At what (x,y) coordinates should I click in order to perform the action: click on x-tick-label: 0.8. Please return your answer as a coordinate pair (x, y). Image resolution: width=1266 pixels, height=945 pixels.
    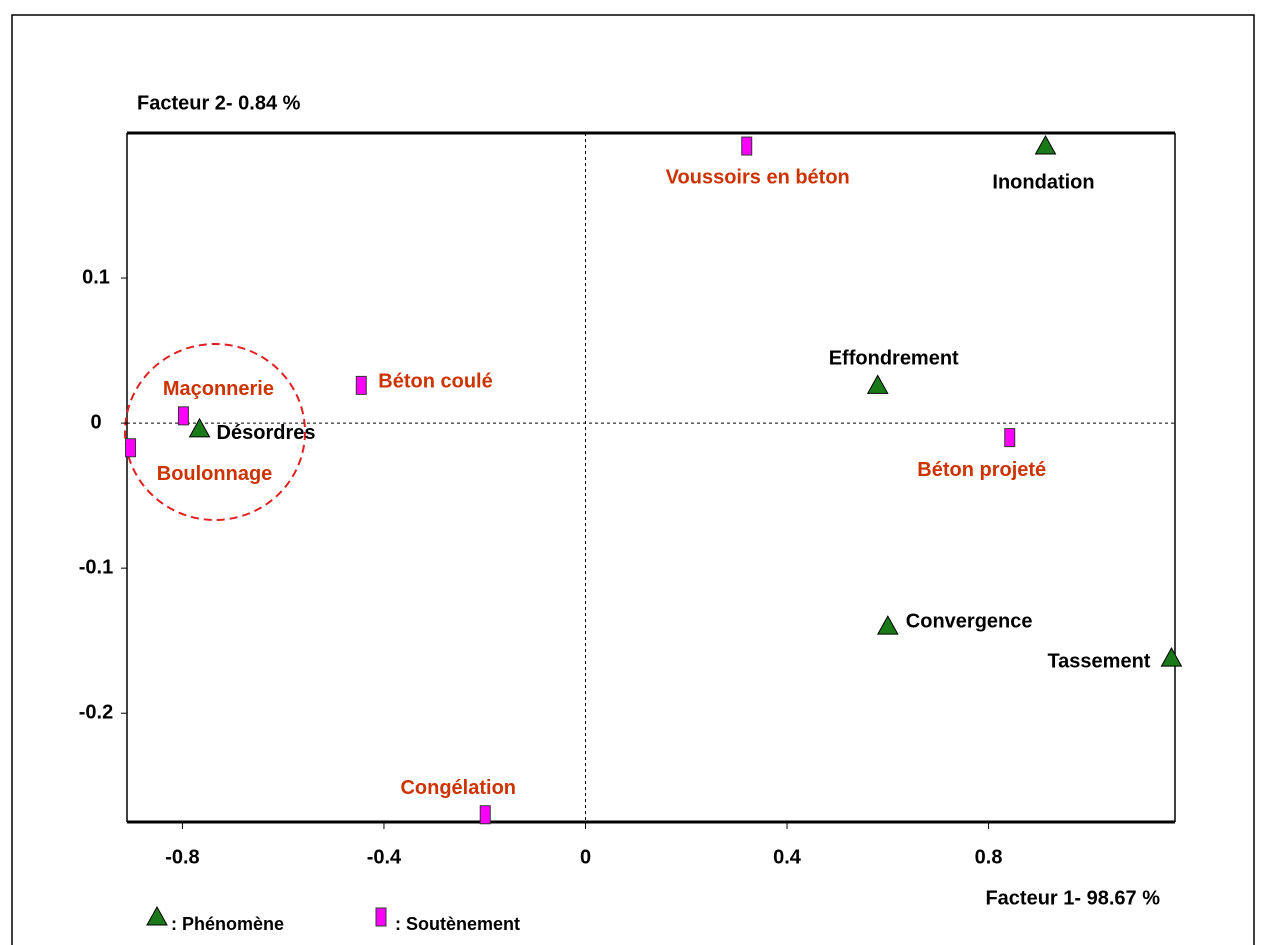
    Looking at the image, I should click on (989, 857).